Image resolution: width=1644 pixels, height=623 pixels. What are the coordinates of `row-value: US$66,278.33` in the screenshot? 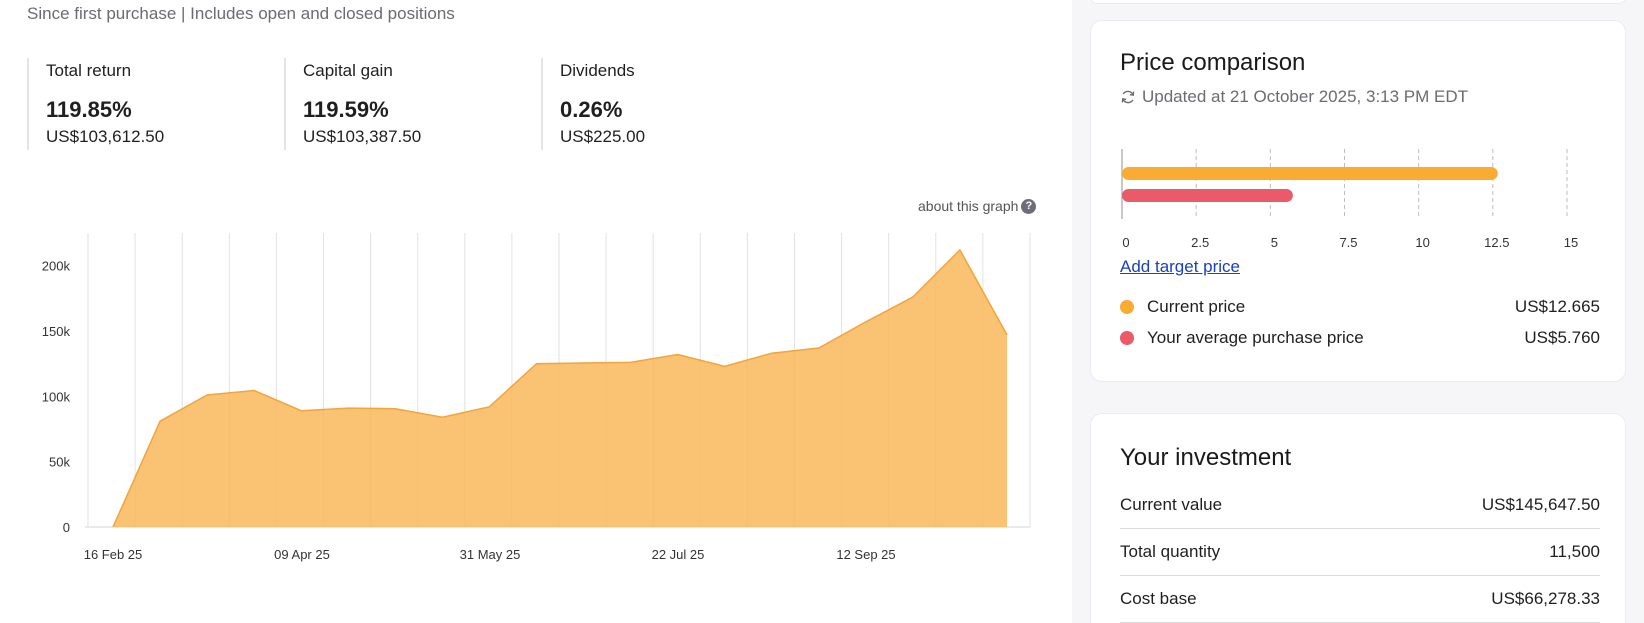 It's located at (1545, 598).